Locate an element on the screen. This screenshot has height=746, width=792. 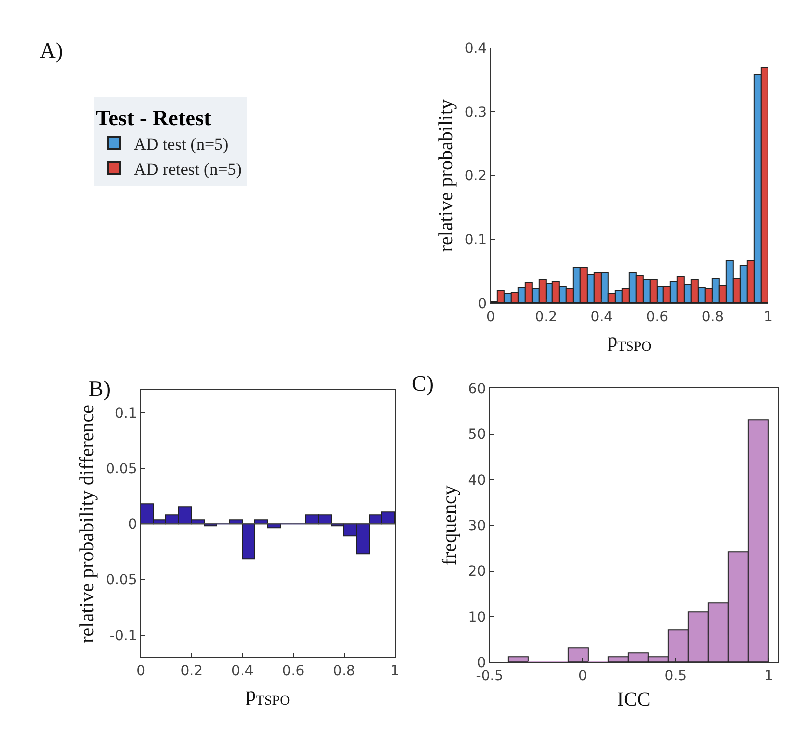
y-tick-label: 0.4 is located at coordinates (476, 49).